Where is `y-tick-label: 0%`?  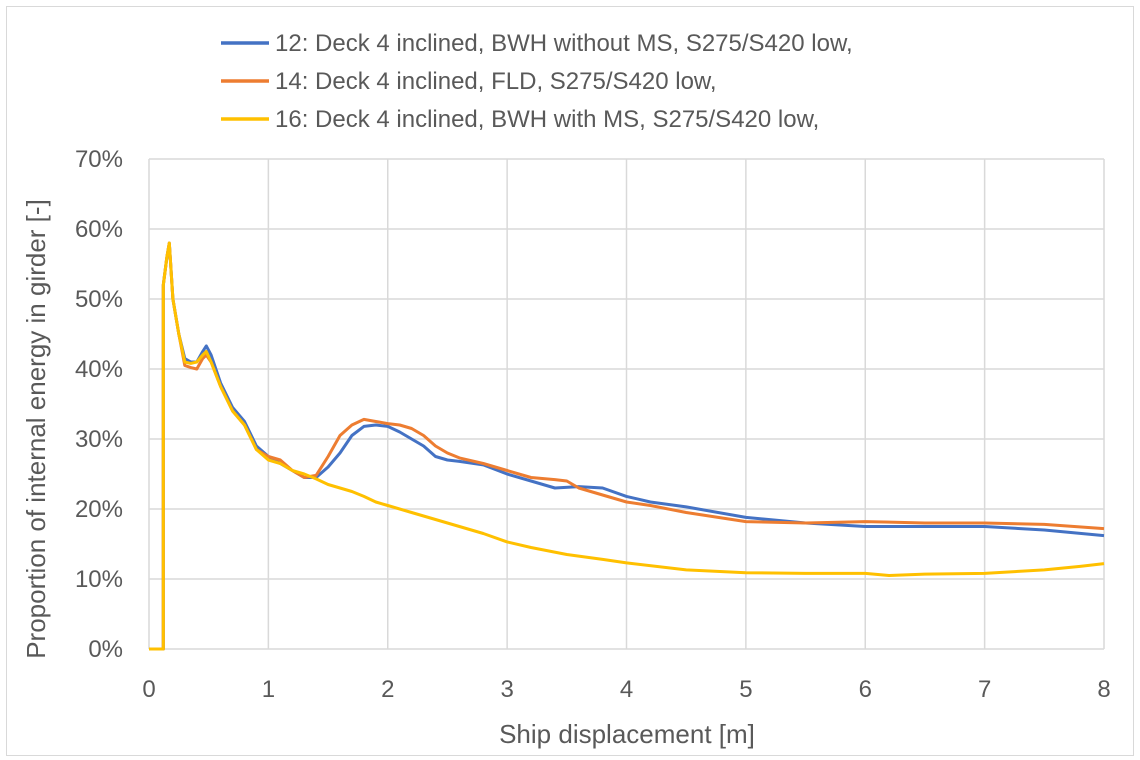
y-tick-label: 0% is located at coordinates (105, 649).